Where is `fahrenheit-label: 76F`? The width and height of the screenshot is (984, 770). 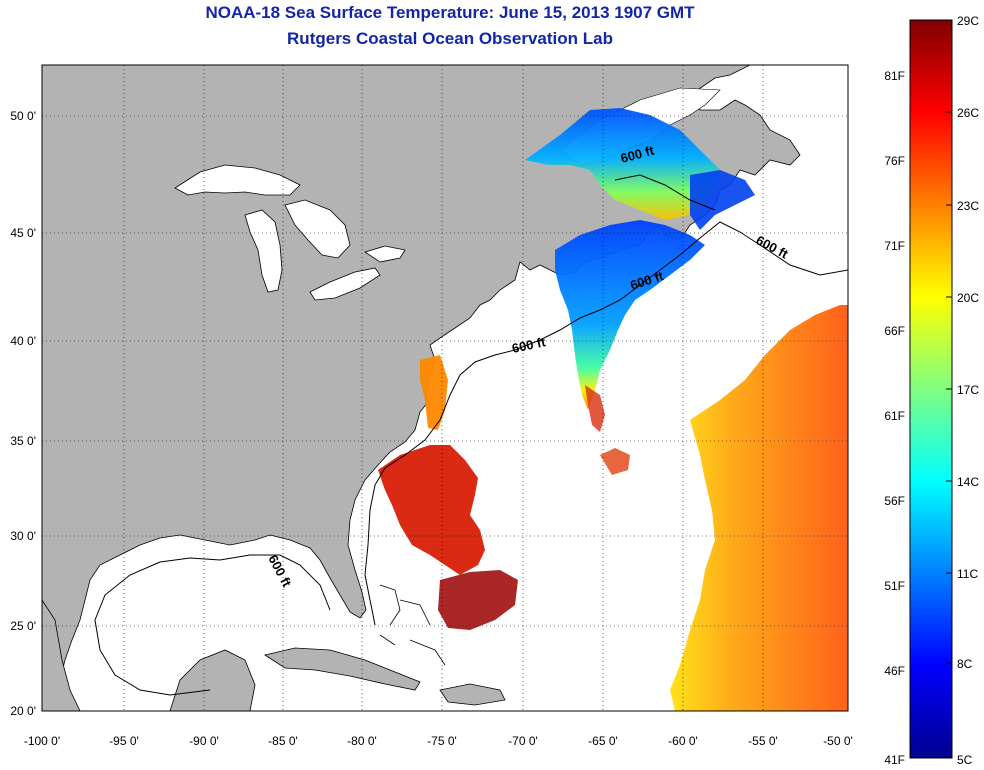
fahrenheit-label: 76F is located at coordinates (894, 161).